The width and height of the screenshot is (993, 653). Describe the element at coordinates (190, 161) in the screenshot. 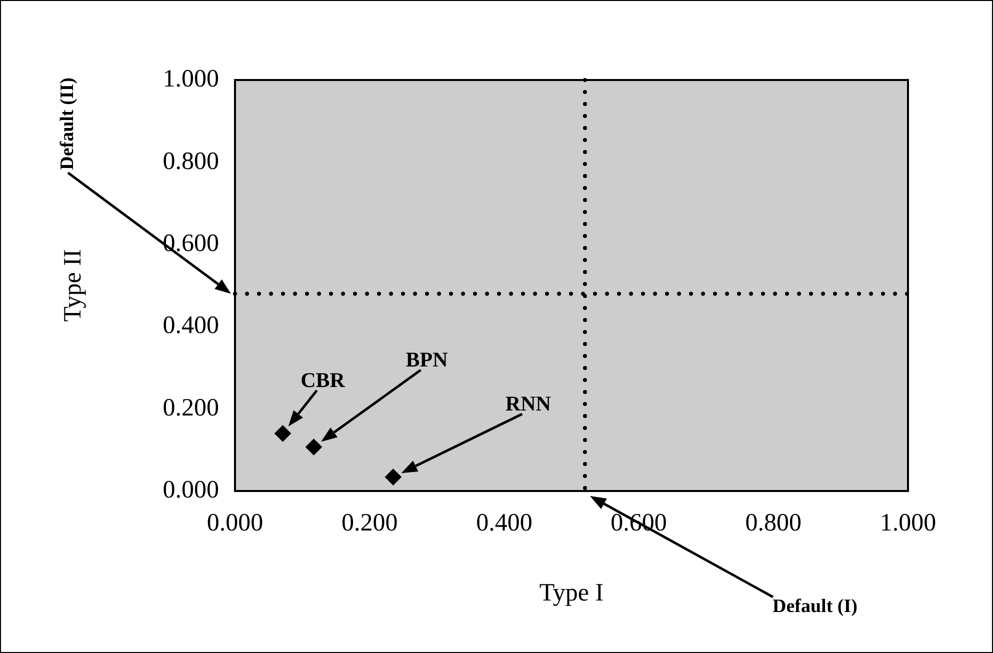

I see `y-tick-label: 0.800` at that location.